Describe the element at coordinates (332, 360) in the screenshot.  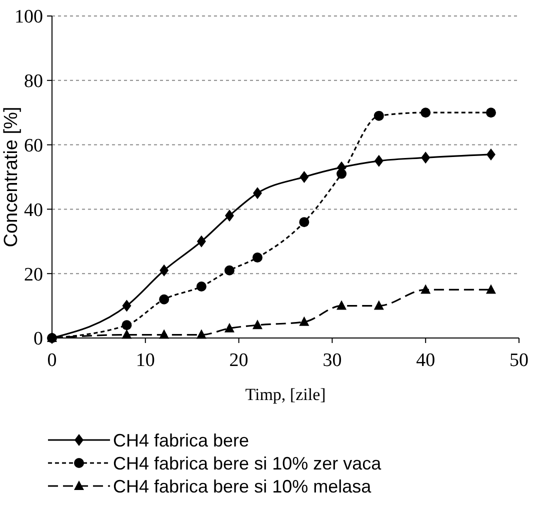
I see `x-tick-label: 30` at that location.